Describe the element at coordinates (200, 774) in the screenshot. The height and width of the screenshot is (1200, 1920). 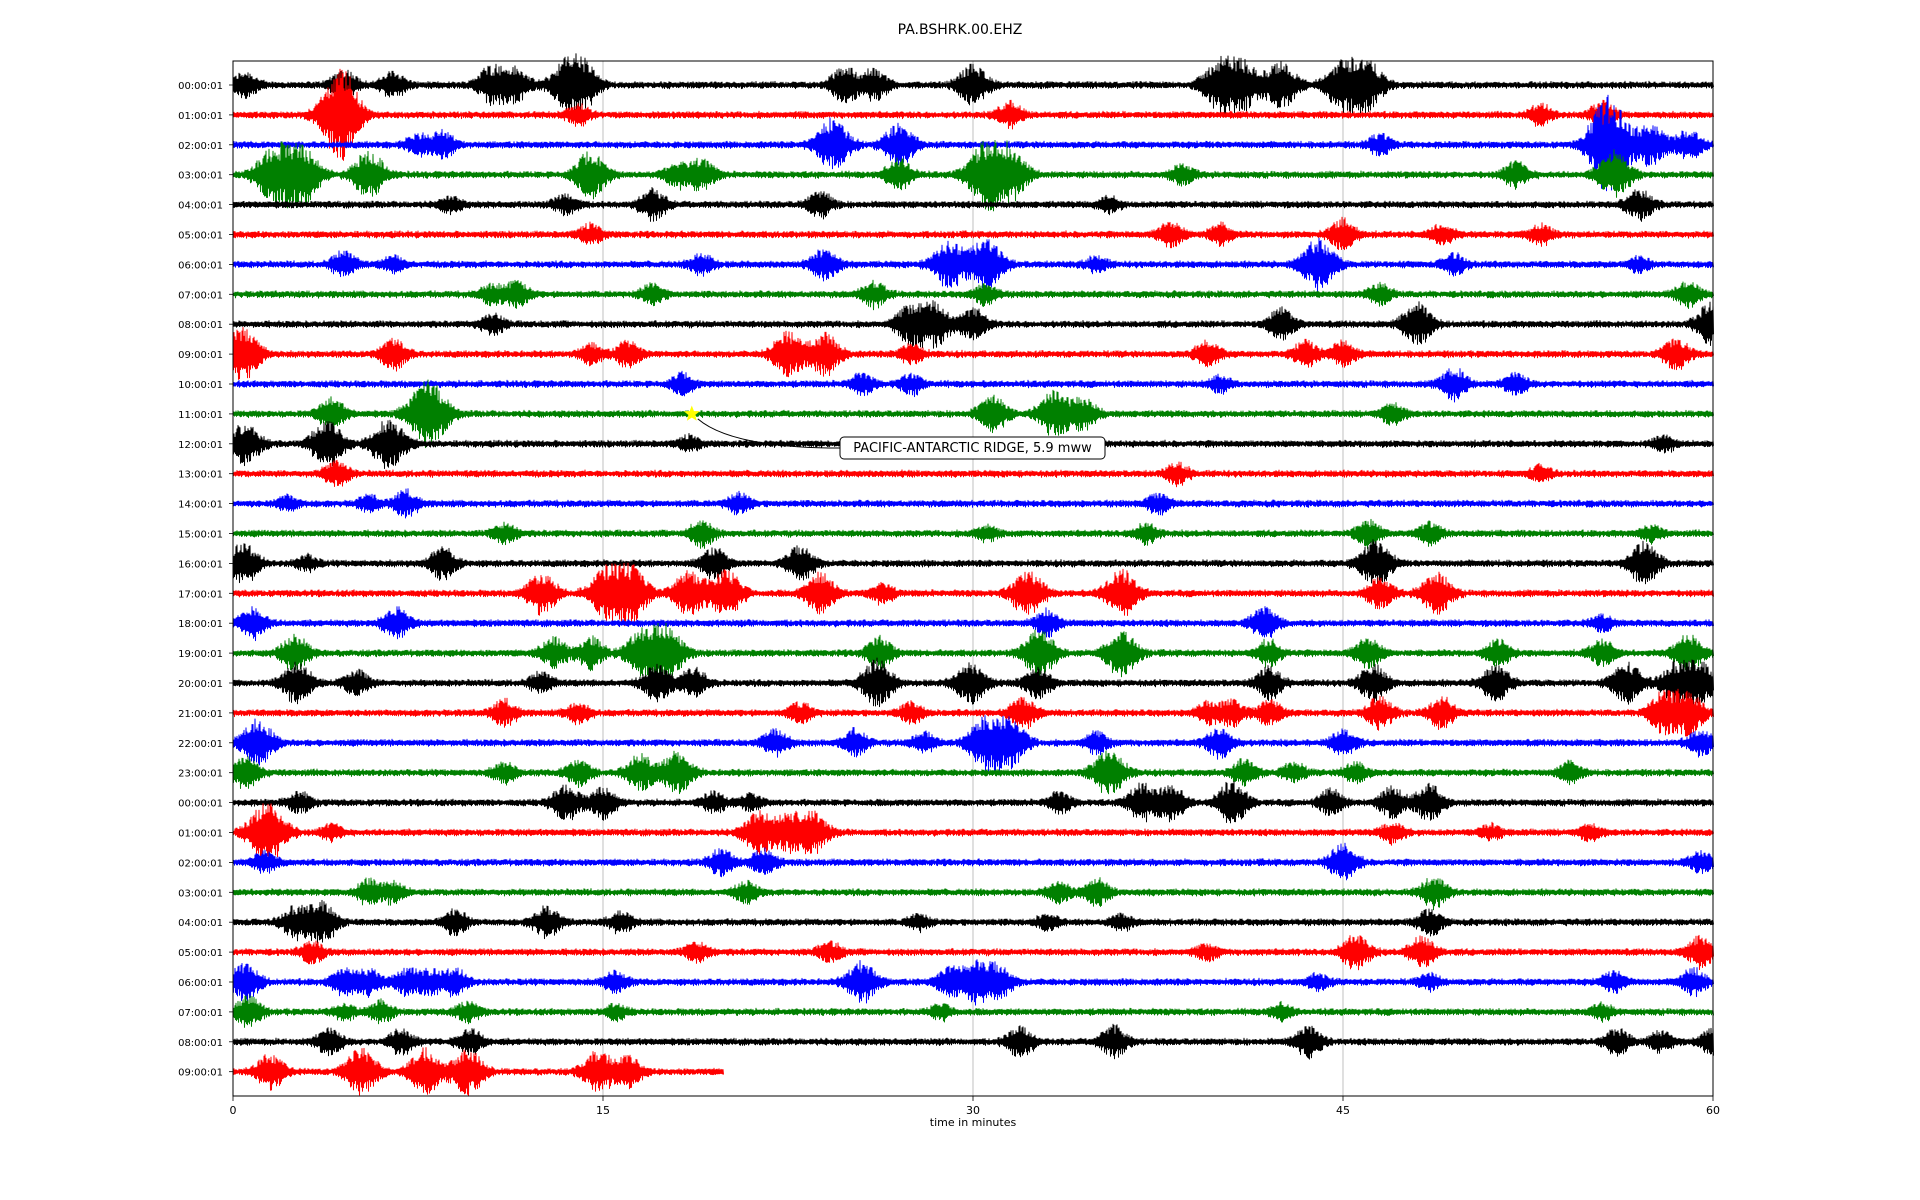
I see `y-tick-label: 23:00:01` at that location.